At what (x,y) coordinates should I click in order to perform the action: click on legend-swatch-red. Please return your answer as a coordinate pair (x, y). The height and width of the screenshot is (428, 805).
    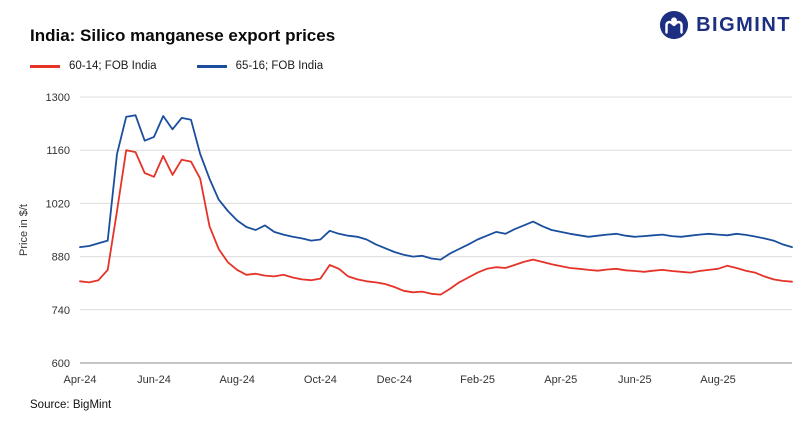
    Looking at the image, I should click on (45, 66).